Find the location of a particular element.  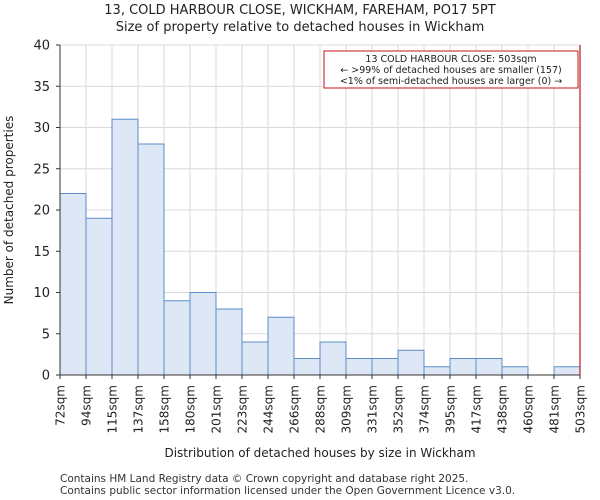

x-tick-label: 374sqm is located at coordinates (425, 409).